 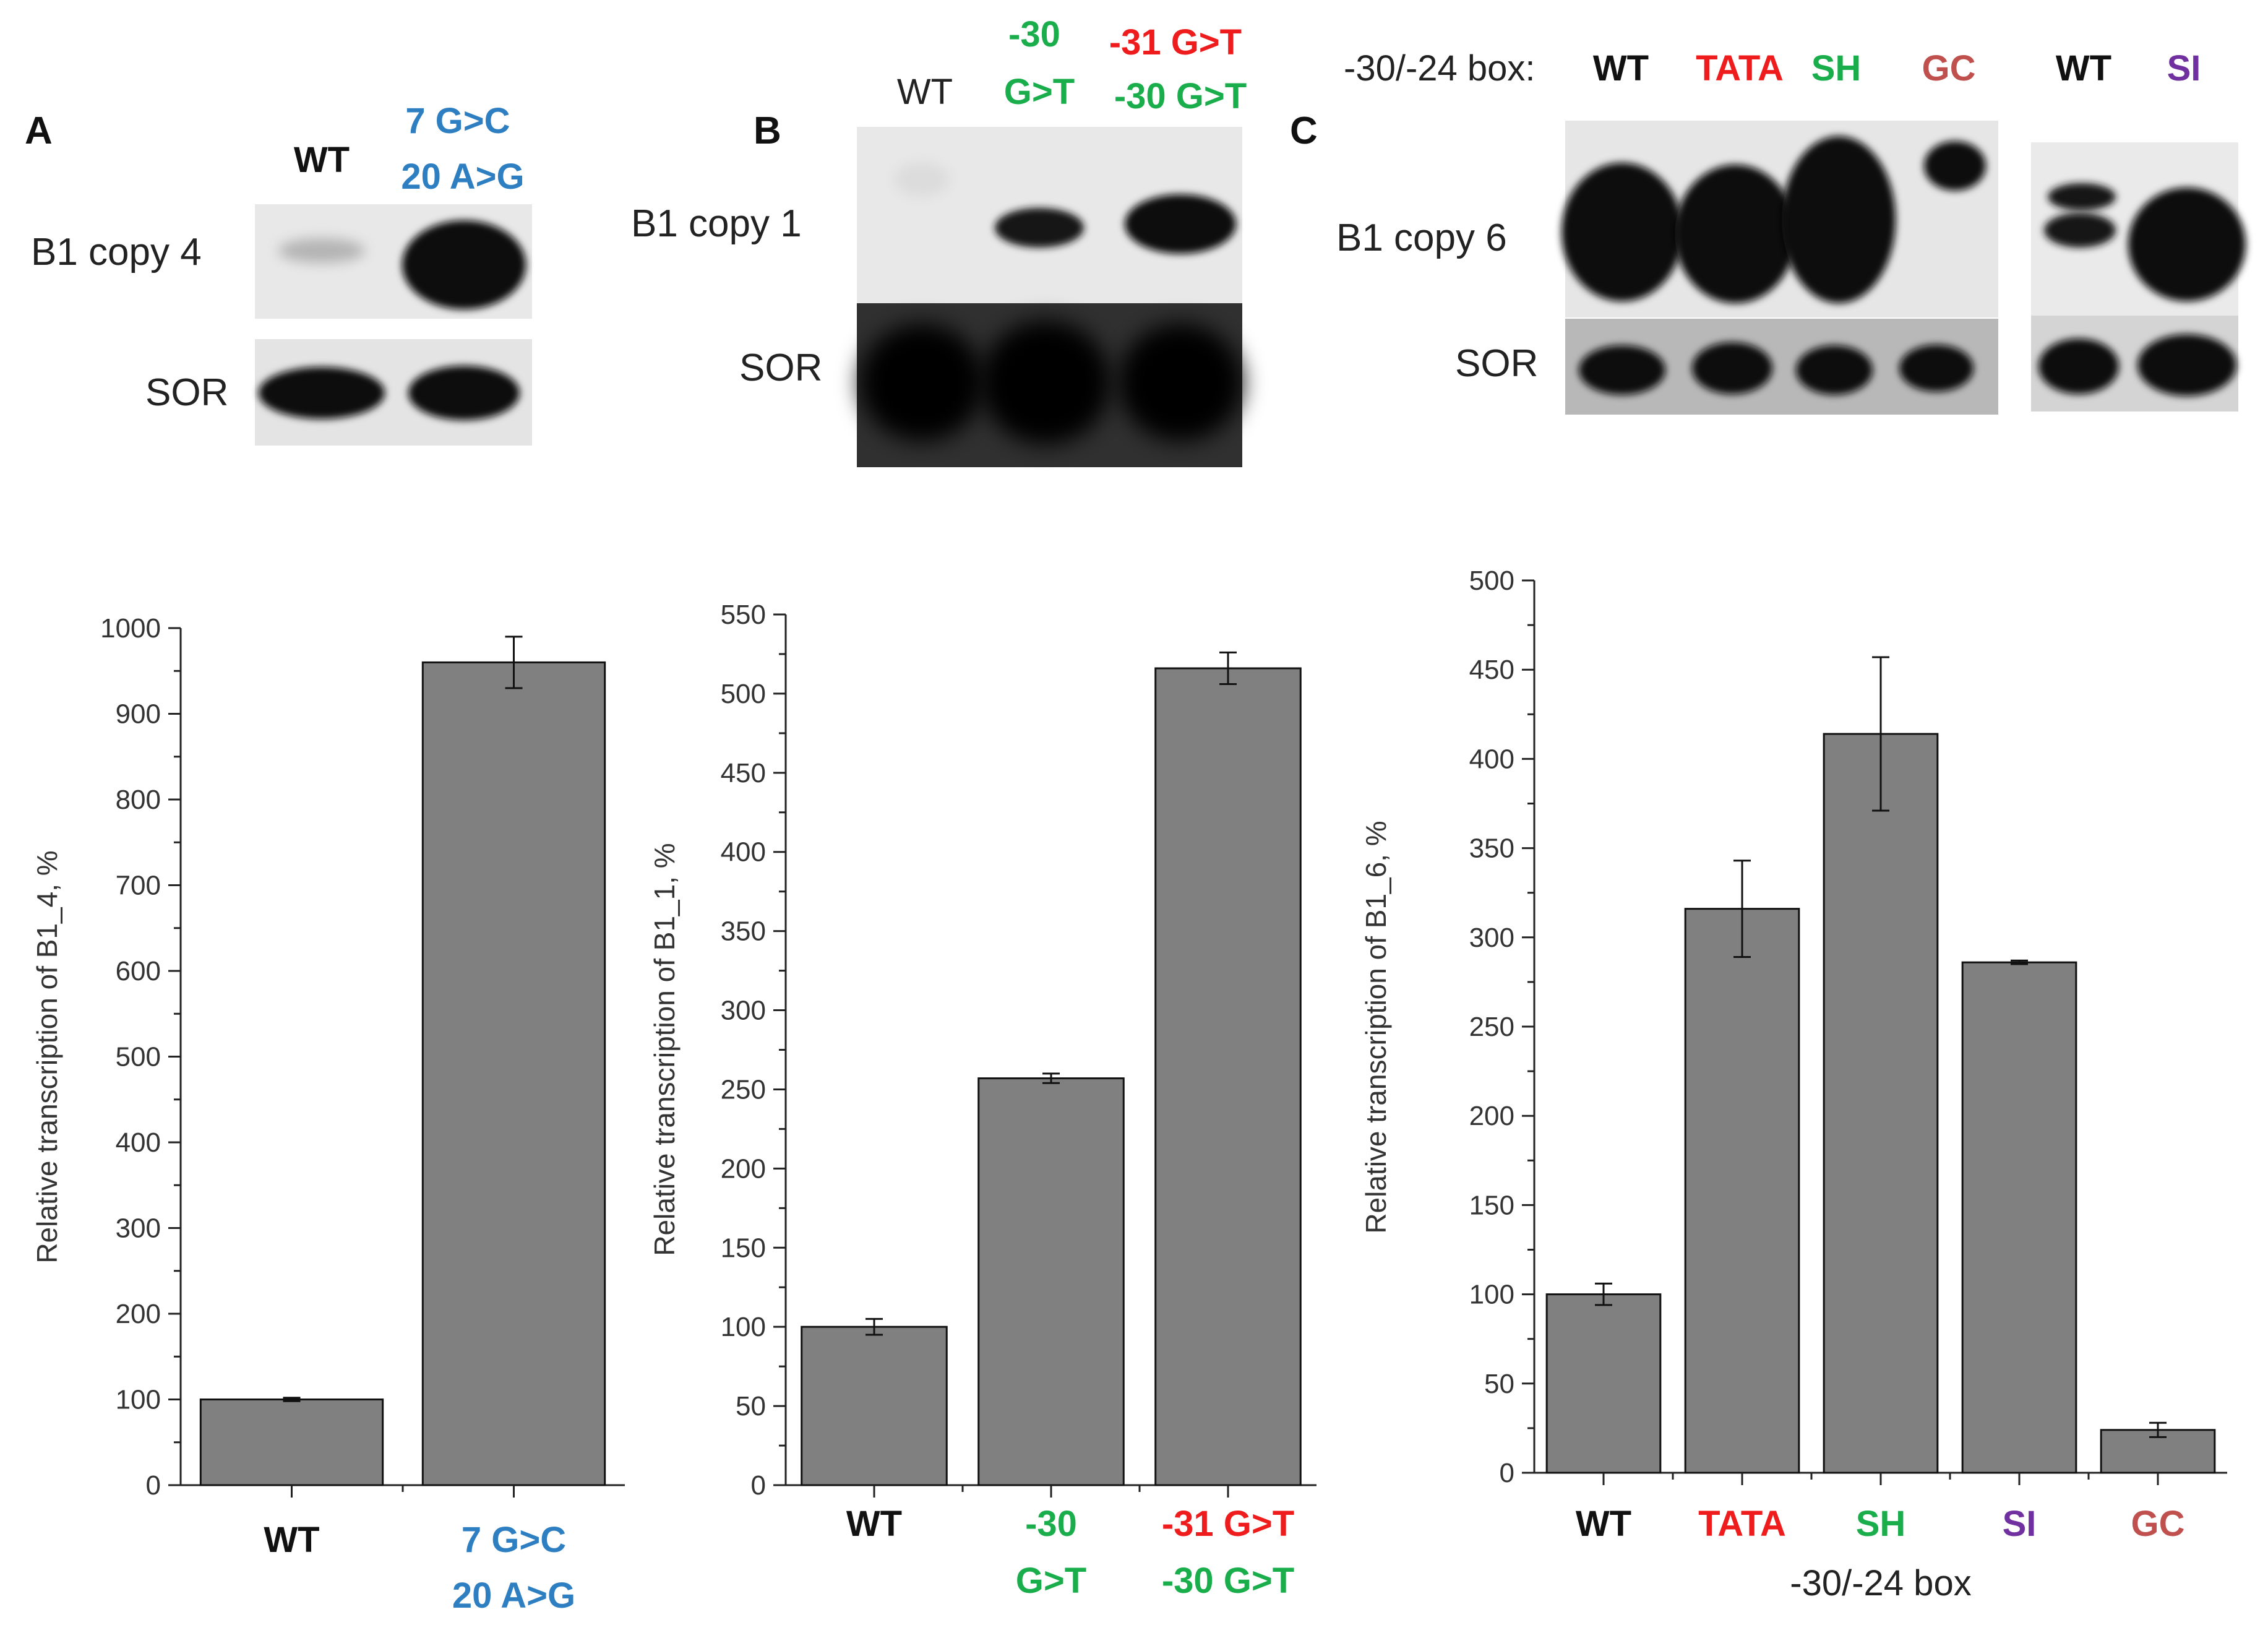 What do you see at coordinates (1440, 68) in the screenshot?
I see `panel-c-header-prefix: -30/-24 box:` at bounding box center [1440, 68].